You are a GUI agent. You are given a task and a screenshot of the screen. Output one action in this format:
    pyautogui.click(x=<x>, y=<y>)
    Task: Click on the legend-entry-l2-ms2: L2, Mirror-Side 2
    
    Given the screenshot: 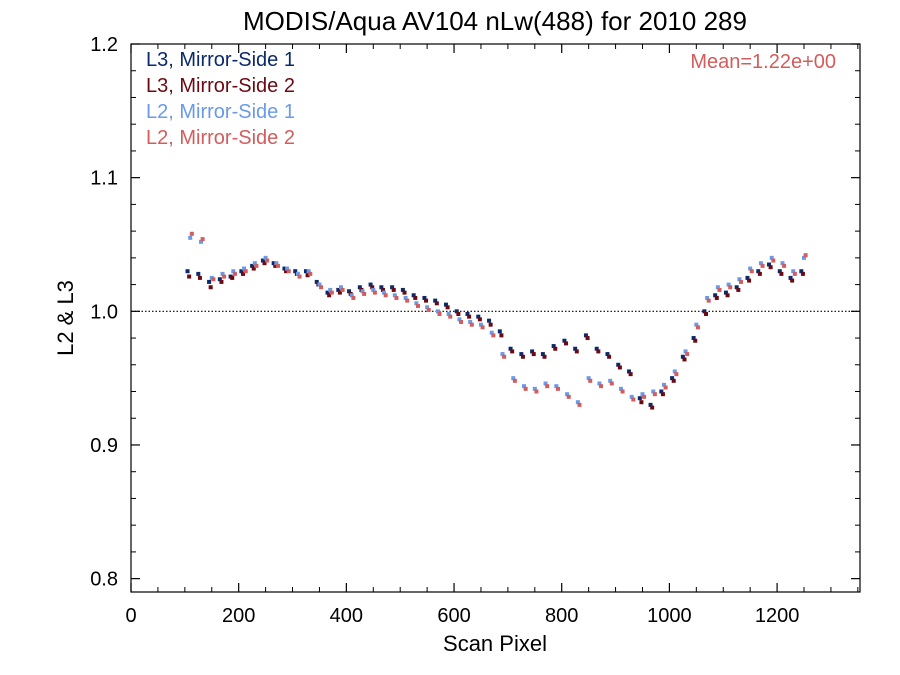 What is the action you would take?
    pyautogui.click(x=220, y=138)
    